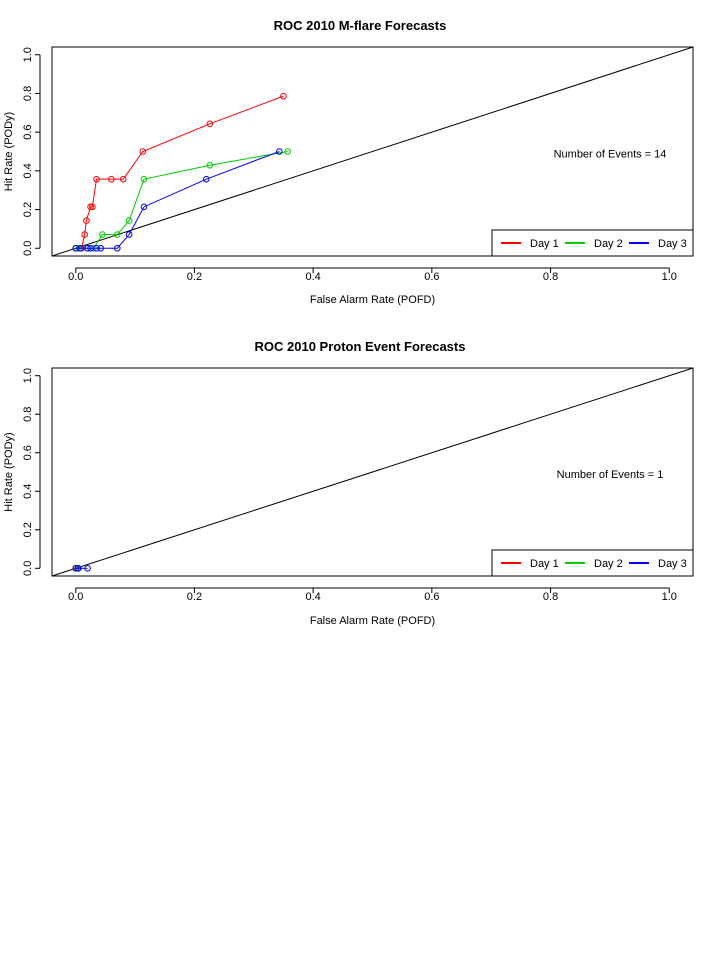 The image size is (720, 960). What do you see at coordinates (610, 154) in the screenshot?
I see `events-annotation: Number of Events = 14` at bounding box center [610, 154].